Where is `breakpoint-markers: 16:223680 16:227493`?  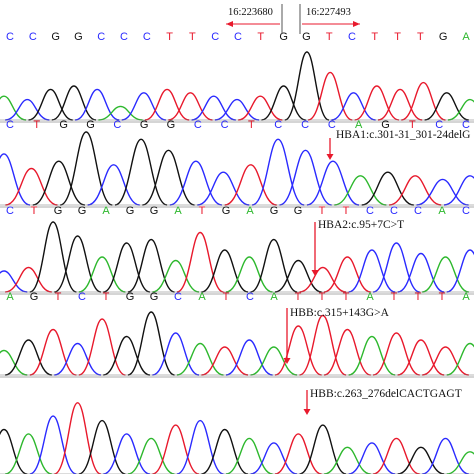
breakpoint-markers: 16:223680 16:227493 is located at coordinates (293, 19).